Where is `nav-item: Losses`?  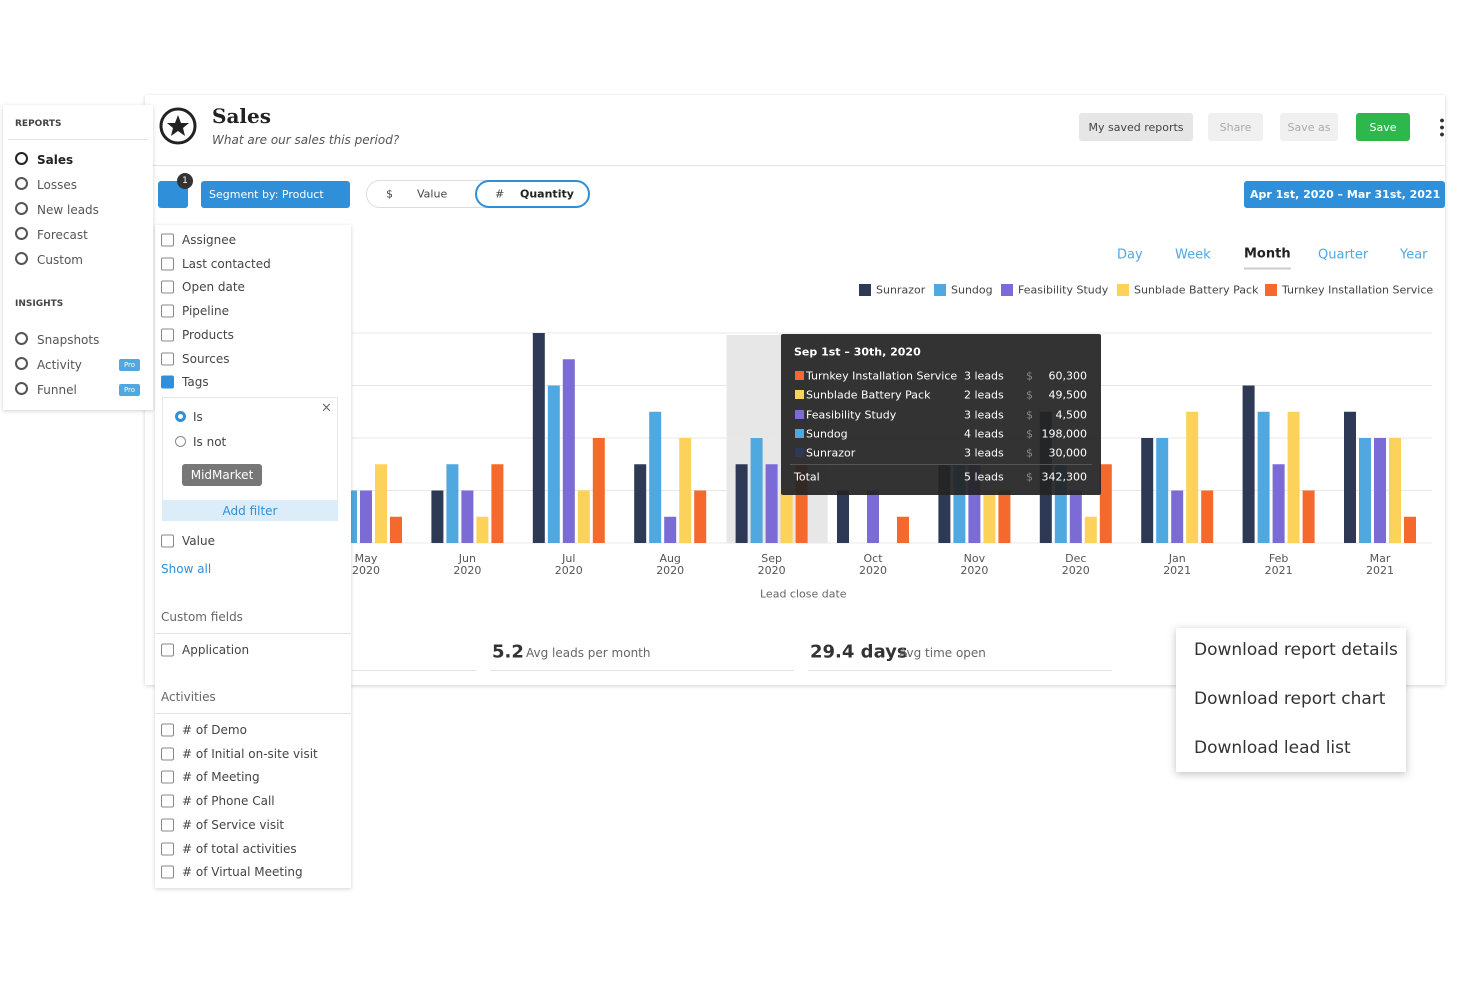
nav-item: Losses is located at coordinates (57, 185).